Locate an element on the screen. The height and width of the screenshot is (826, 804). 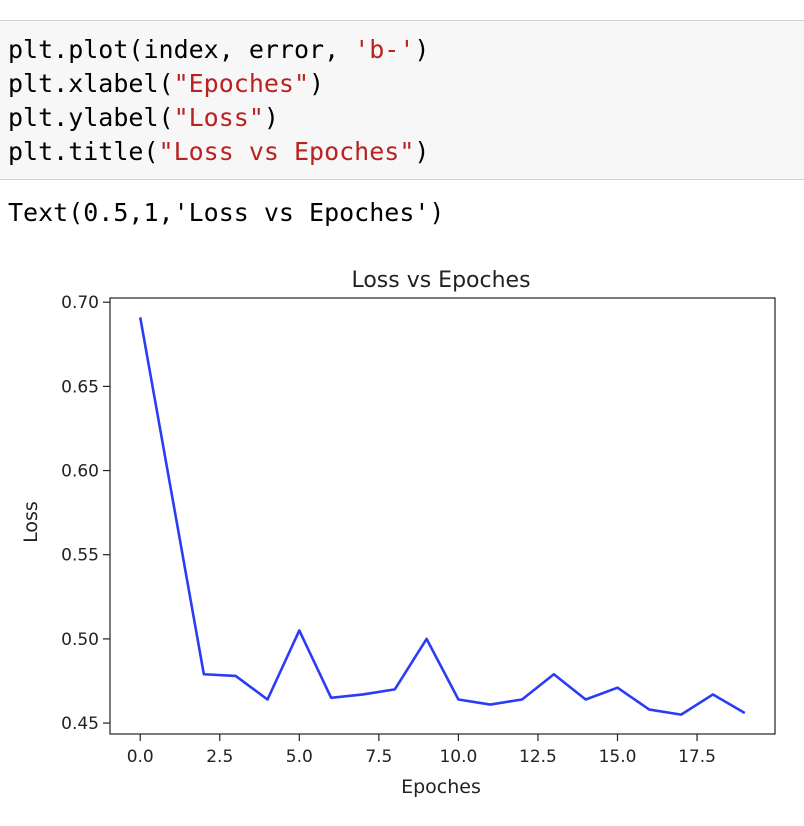
y-tick-label: 0.45 is located at coordinates (80, 724).